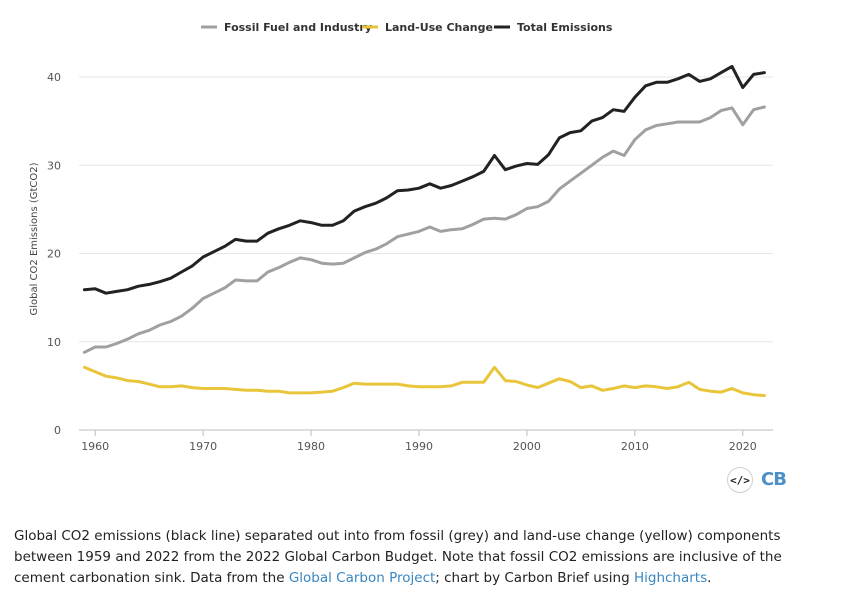  I want to click on x-axis: 1960 1970 1980 1990 2000 2010 2020, so click(426, 441).